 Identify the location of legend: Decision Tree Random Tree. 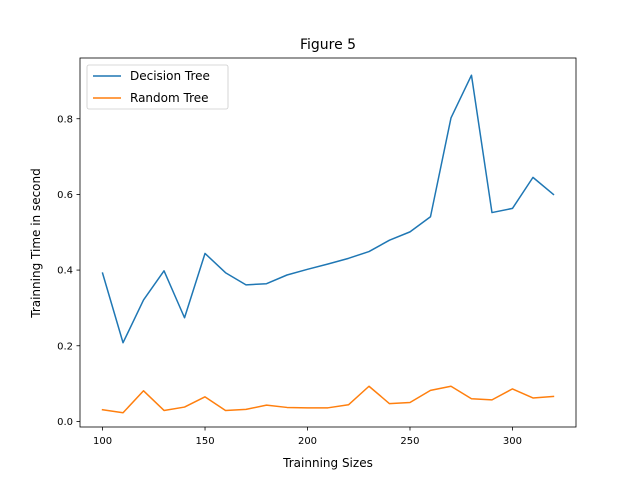
(157, 87).